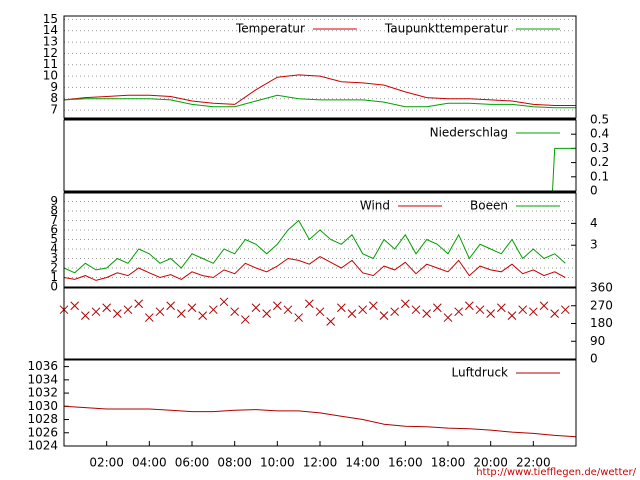 This screenshot has width=640, height=480. What do you see at coordinates (42, 419) in the screenshot?
I see `y-tick-label: 1028` at bounding box center [42, 419].